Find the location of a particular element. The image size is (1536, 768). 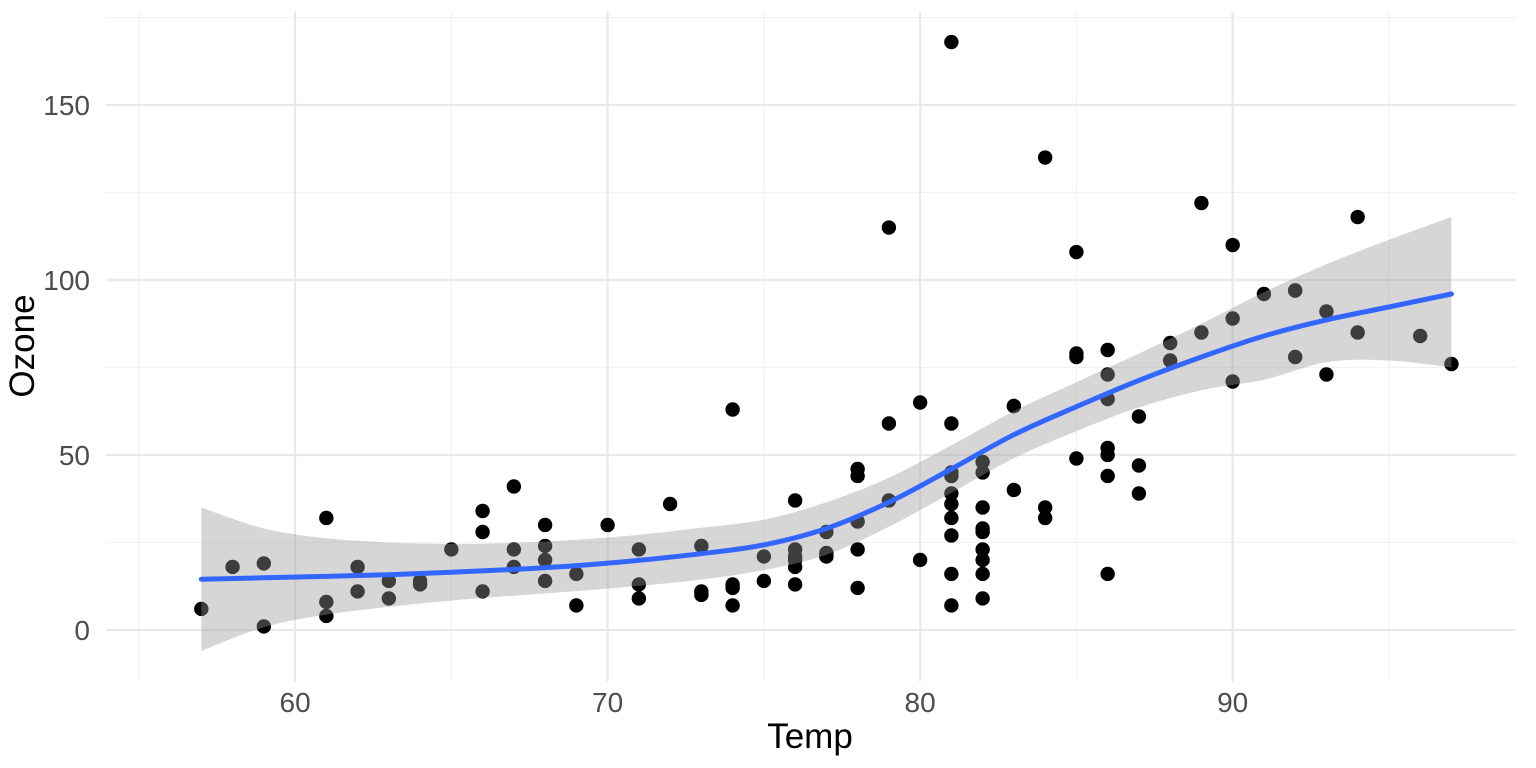

y-tick-label: 150 is located at coordinates (66, 105).